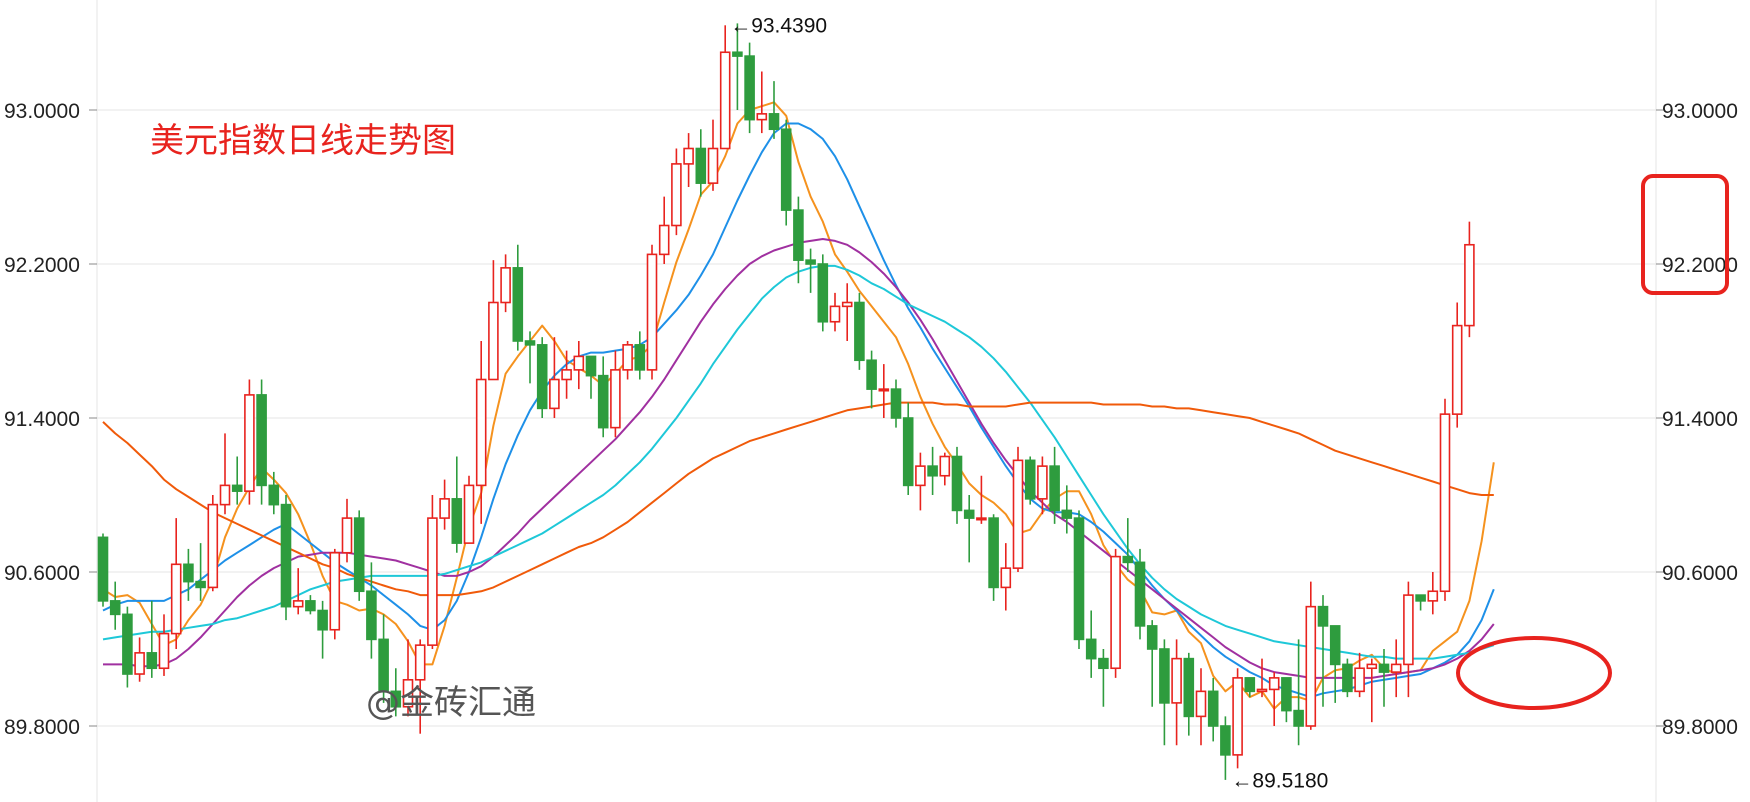 This screenshot has width=1750, height=802. Describe the element at coordinates (1685, 234) in the screenshot. I see `highlight-rectangle` at that location.